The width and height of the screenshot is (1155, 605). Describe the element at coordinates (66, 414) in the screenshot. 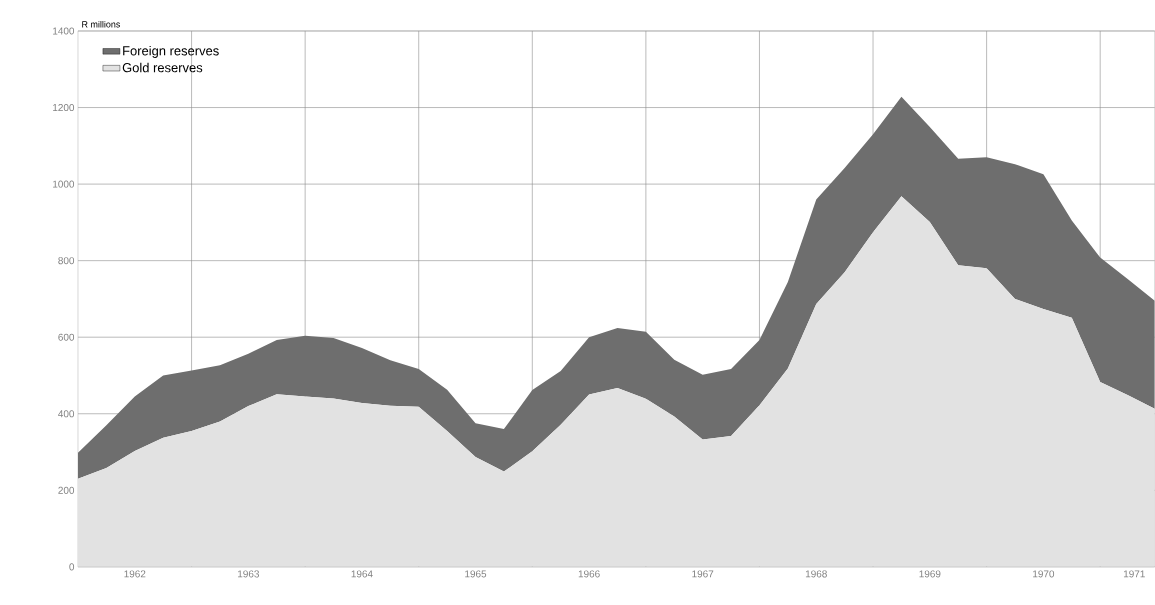

I see `y-tick-label: 400` at that location.